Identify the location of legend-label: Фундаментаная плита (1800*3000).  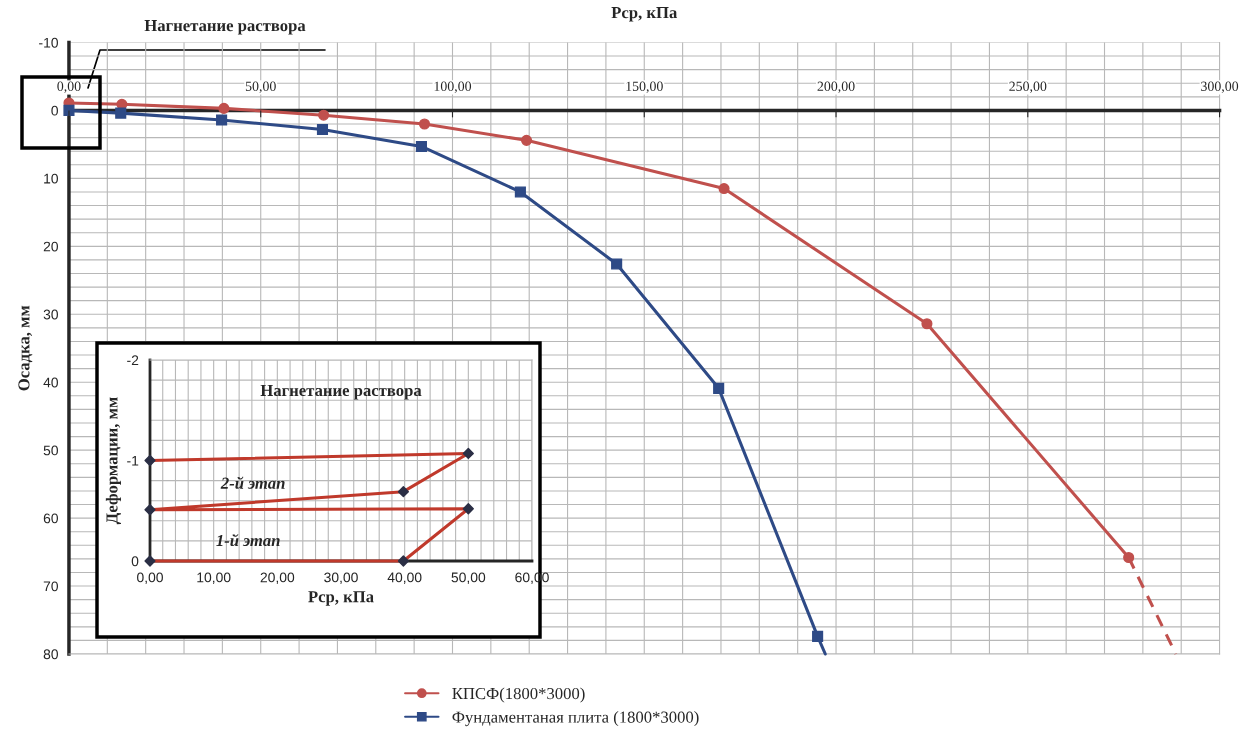
(575, 719).